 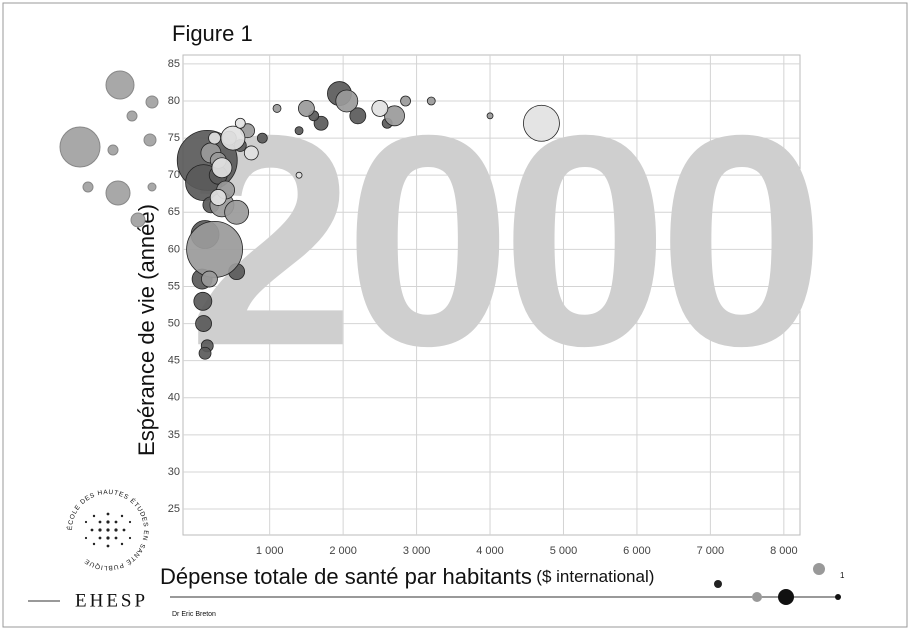 What do you see at coordinates (194, 614) in the screenshot?
I see `author: Dr Eric Breton` at bounding box center [194, 614].